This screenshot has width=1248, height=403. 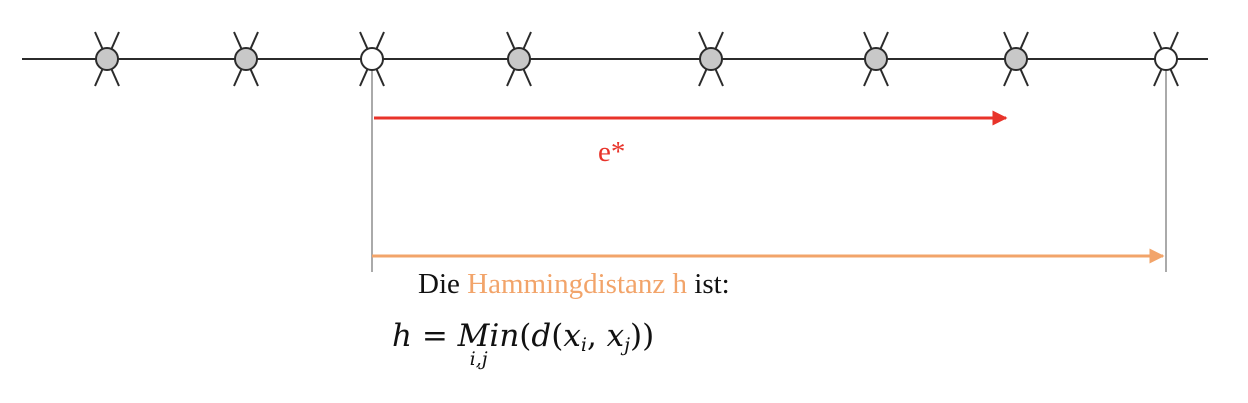 What do you see at coordinates (443, 284) in the screenshot?
I see `caption-prefix: Die` at bounding box center [443, 284].